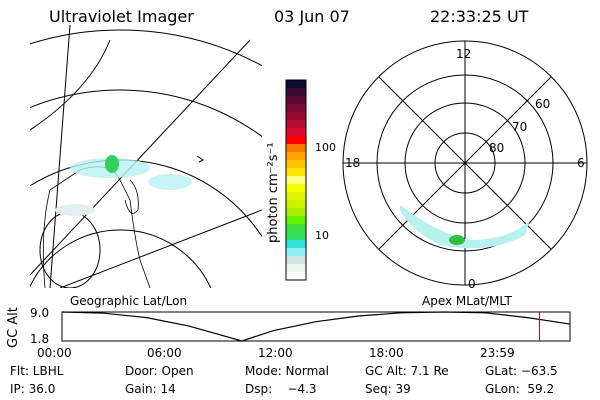 The height and width of the screenshot is (400, 600). I want to click on gain-status: Gain: 14, so click(150, 389).